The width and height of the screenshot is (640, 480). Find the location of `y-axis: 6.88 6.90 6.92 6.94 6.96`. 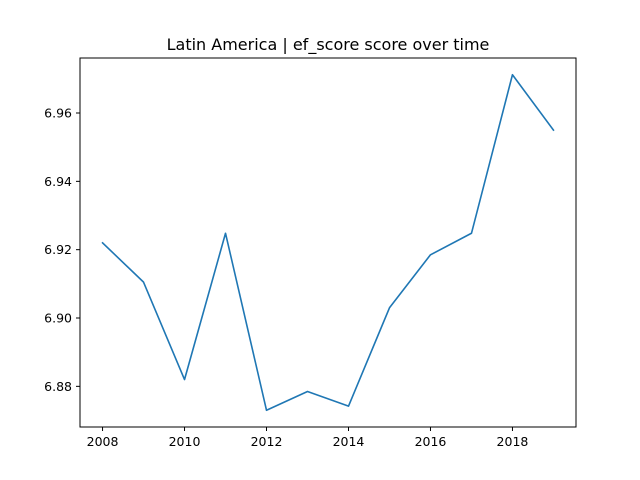

y-axis: 6.88 6.90 6.92 6.94 6.96 is located at coordinates (62, 250).